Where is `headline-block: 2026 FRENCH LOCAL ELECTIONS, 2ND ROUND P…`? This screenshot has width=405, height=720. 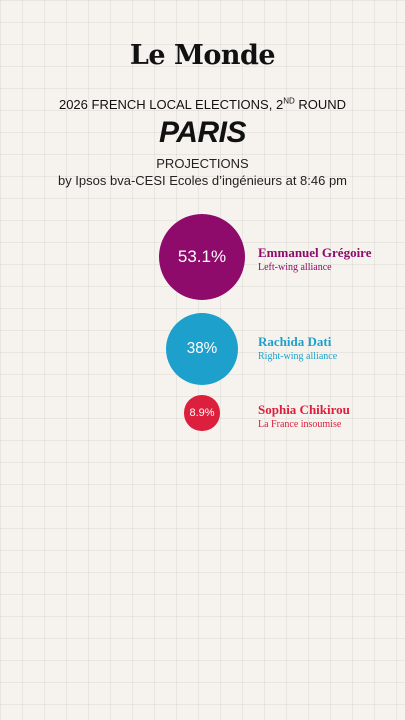 headline-block: 2026 FRENCH LOCAL ELECTIONS, 2ND ROUND P… is located at coordinates (202, 142).